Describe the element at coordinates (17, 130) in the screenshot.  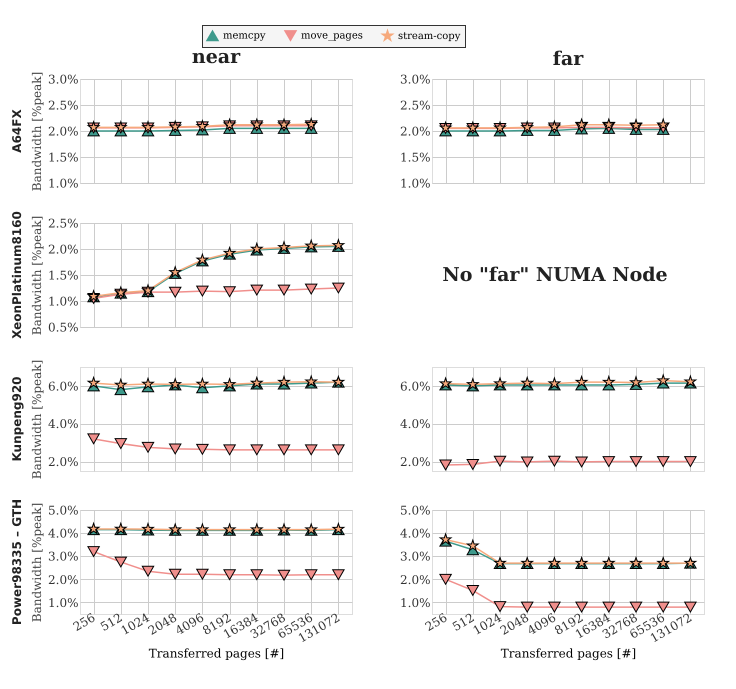
I see `text: A64FX` at that location.